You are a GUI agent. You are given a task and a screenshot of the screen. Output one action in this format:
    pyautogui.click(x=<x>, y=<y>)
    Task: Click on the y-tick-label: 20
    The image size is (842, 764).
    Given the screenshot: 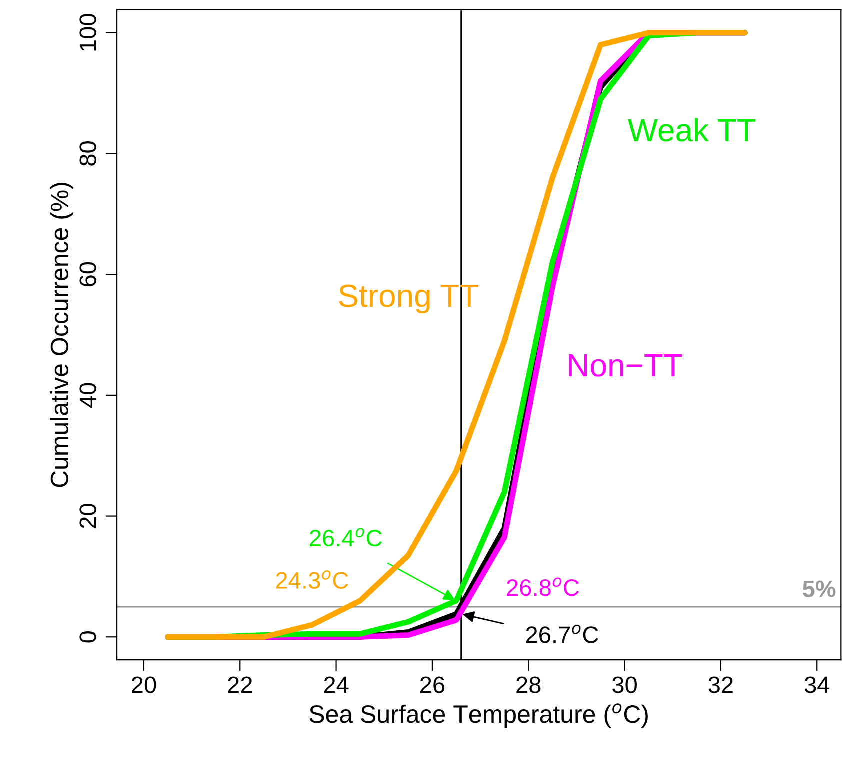 What is the action you would take?
    pyautogui.click(x=88, y=516)
    